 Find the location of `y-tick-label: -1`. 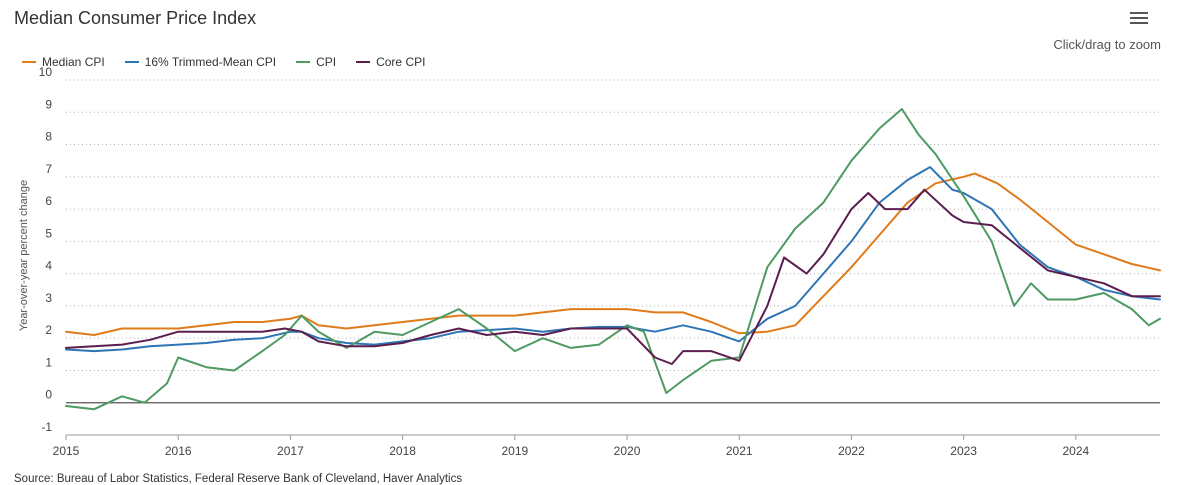

y-tick-label: -1 is located at coordinates (46, 427).